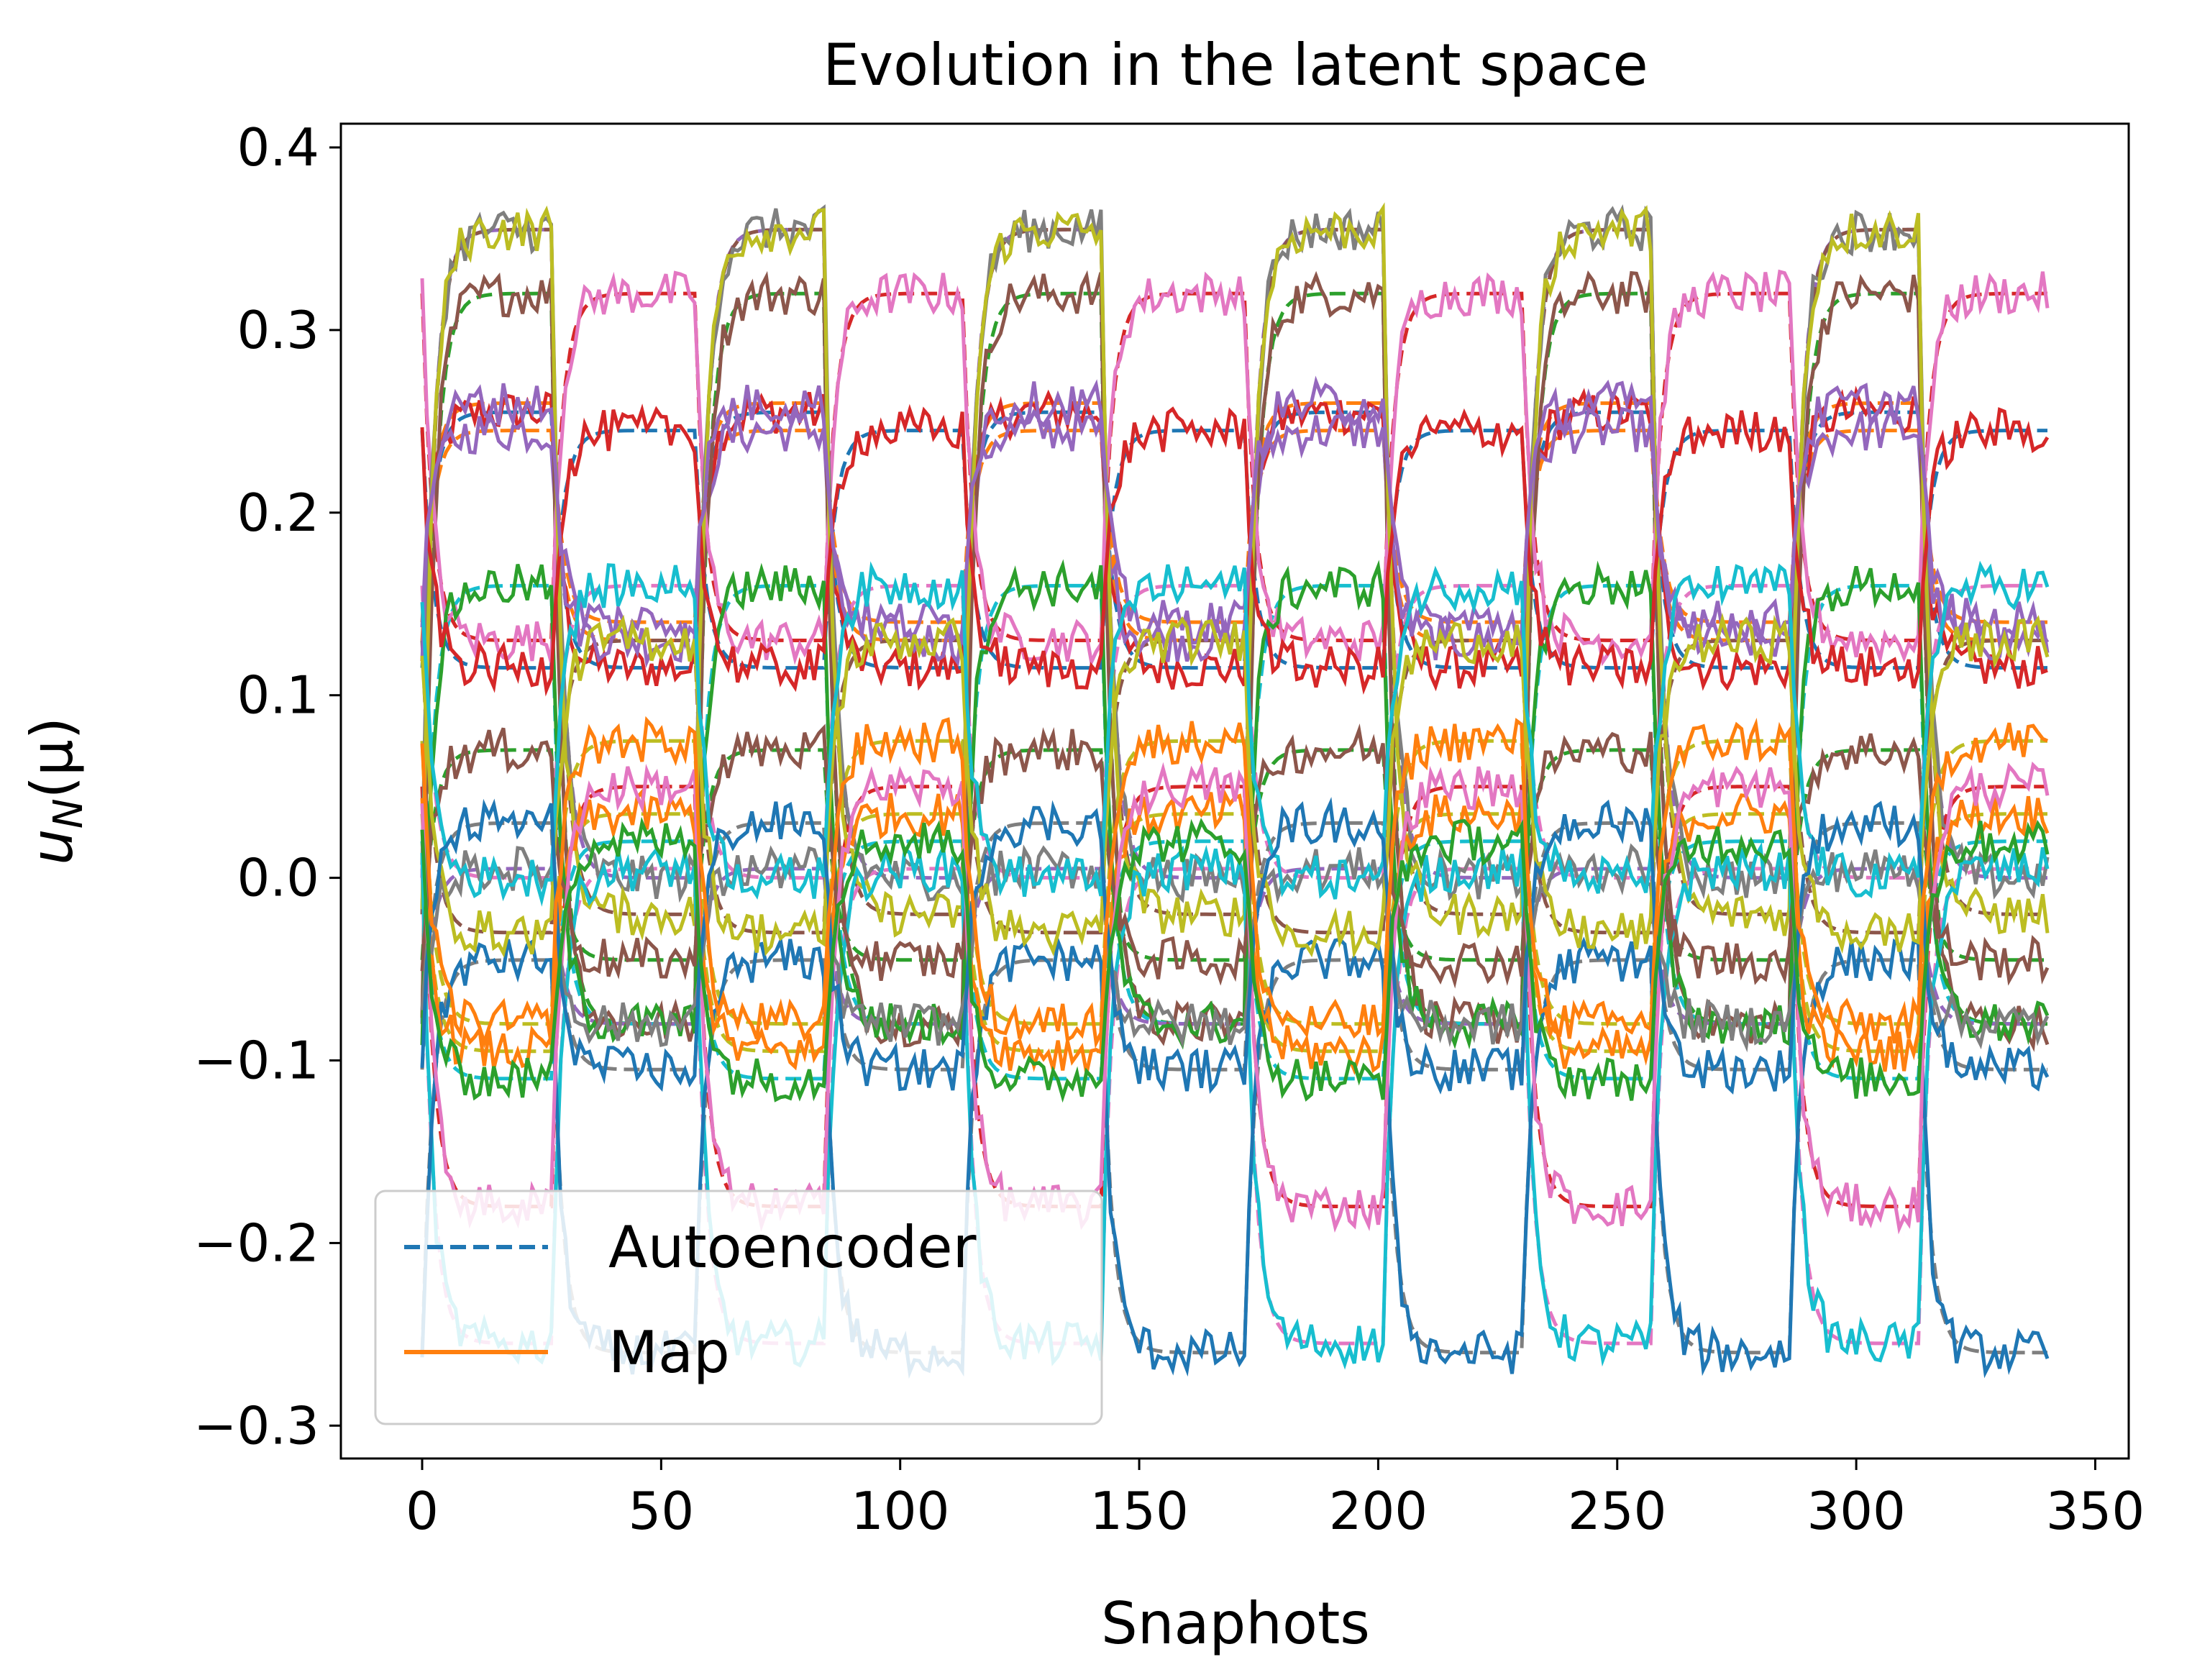 This screenshot has height=1680, width=2192. I want to click on y-tick-label: −0.2, so click(256, 1243).